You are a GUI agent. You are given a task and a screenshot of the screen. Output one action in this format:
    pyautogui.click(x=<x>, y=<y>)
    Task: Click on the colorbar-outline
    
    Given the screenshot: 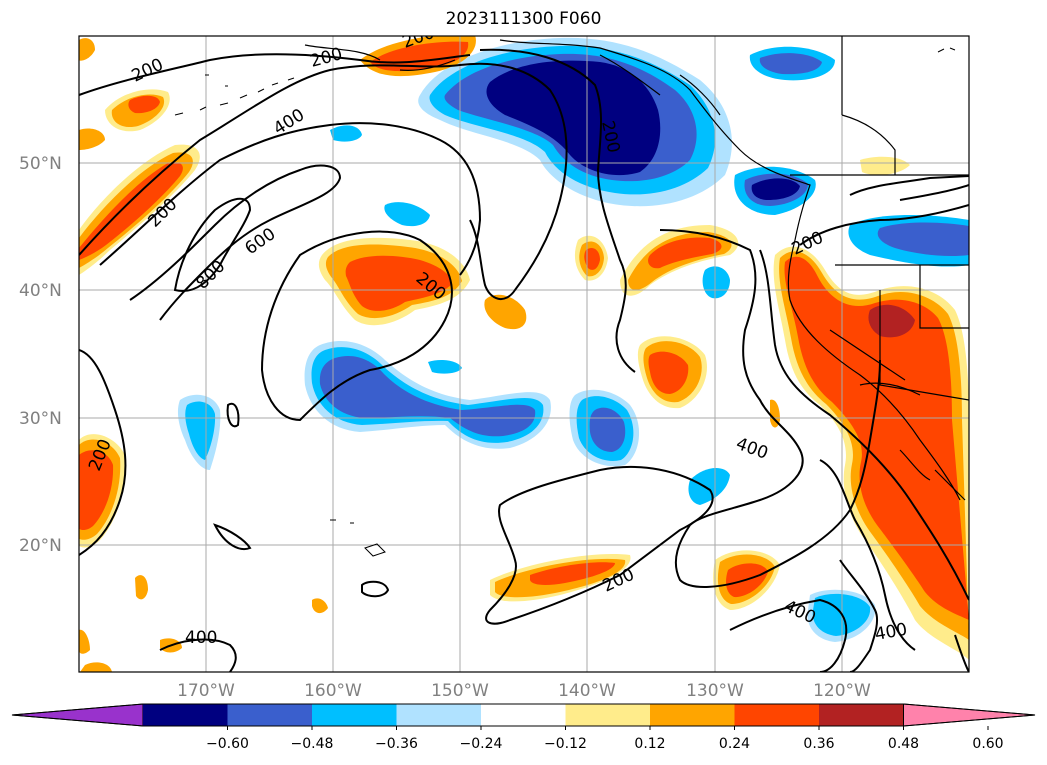 What is the action you would take?
    pyautogui.click(x=523, y=715)
    